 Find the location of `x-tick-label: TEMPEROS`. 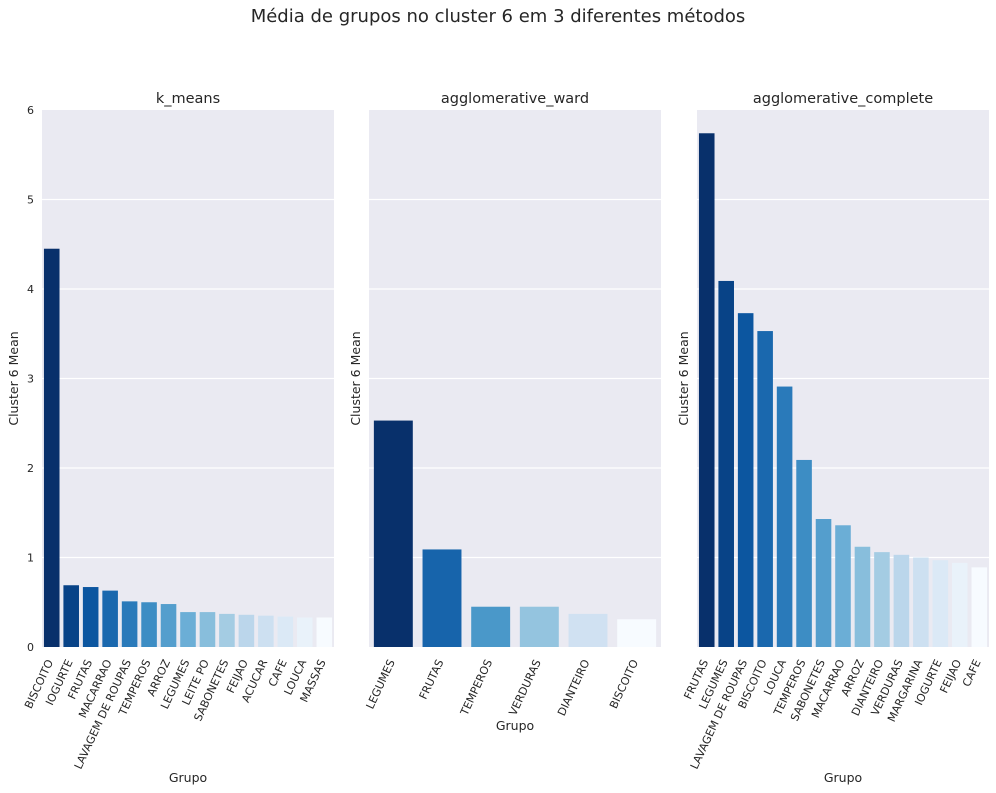

x-tick-label: TEMPEROS is located at coordinates (477, 687).